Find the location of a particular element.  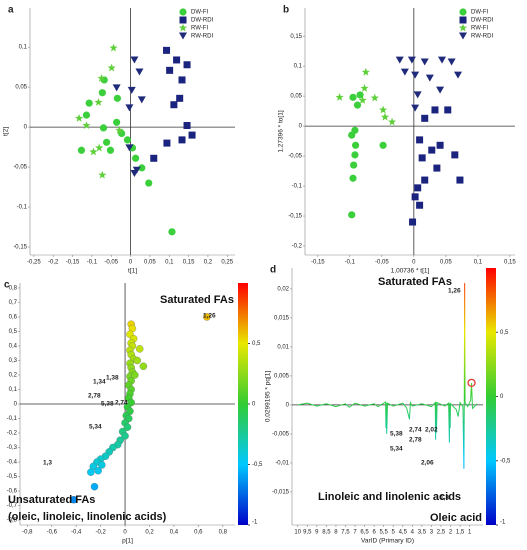

y-tick-label: 0,01 is located at coordinates (283, 347).